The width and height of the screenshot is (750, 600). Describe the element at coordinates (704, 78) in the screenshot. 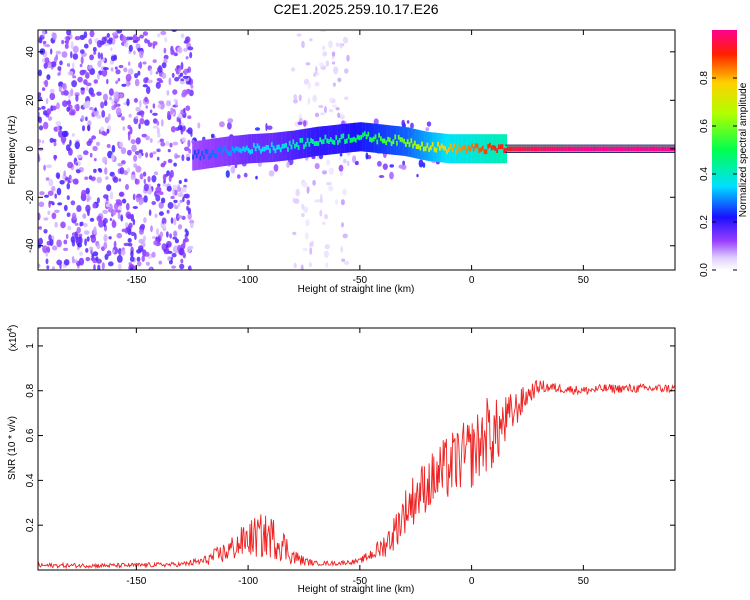

I see `colorbar-tick-label: 0.8` at that location.